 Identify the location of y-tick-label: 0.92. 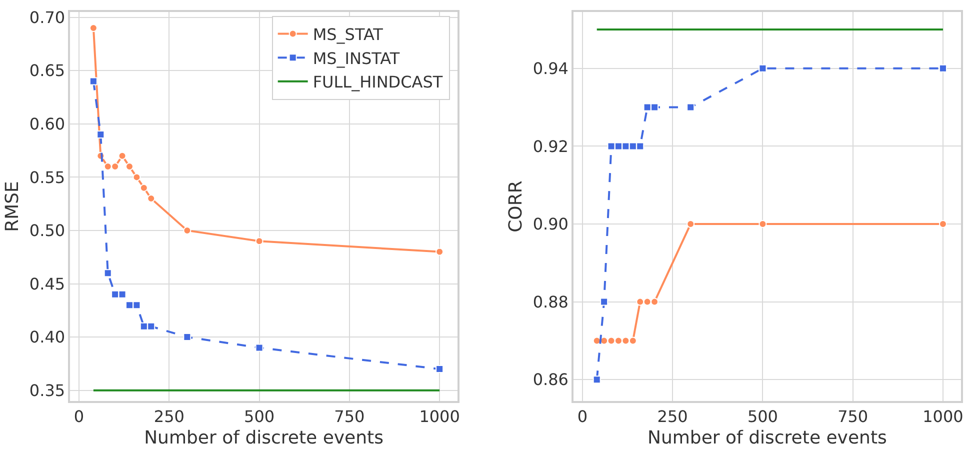
(550, 146).